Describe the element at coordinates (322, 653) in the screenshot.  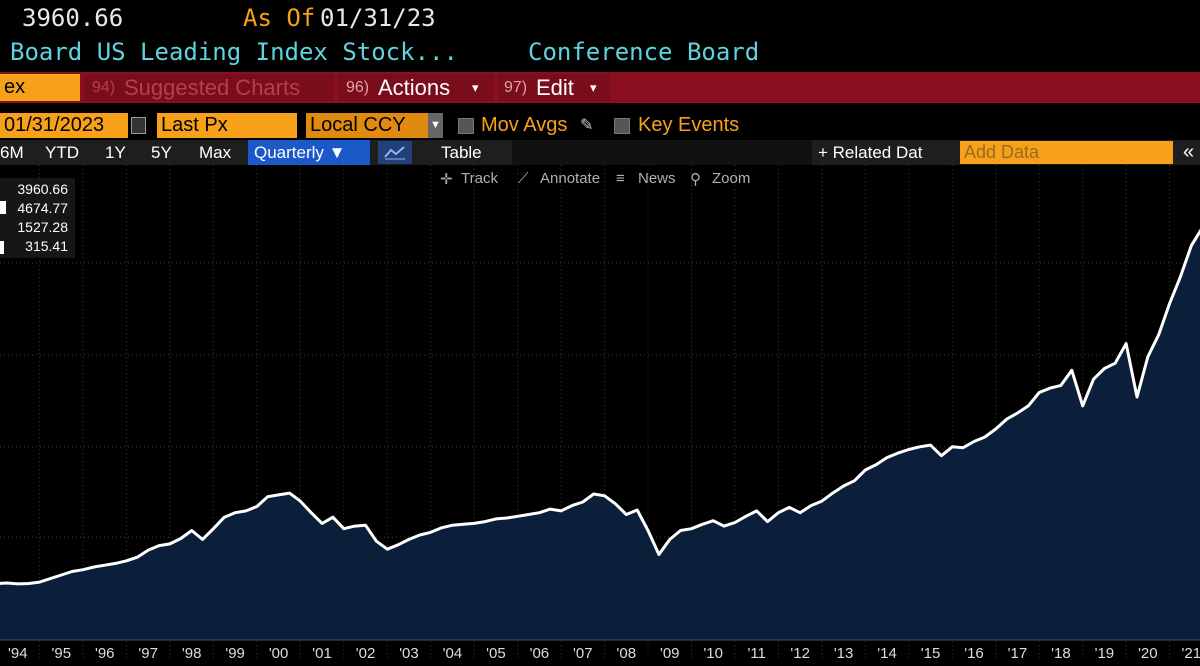
I see `x-tick-label: '01` at that location.